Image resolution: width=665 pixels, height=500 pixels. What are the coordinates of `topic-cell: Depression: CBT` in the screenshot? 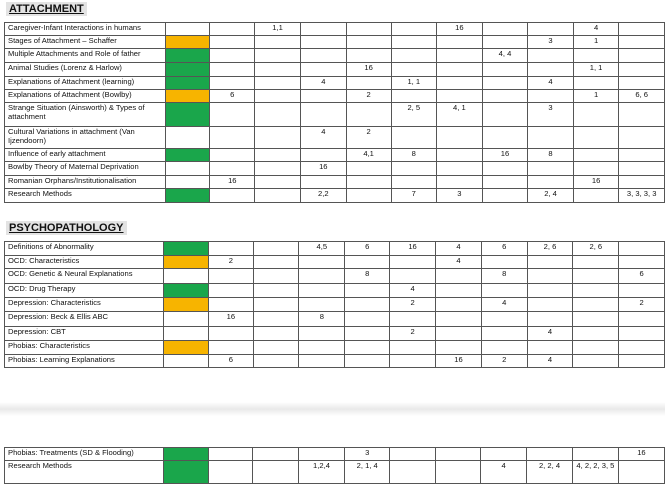 It's located at (84, 333).